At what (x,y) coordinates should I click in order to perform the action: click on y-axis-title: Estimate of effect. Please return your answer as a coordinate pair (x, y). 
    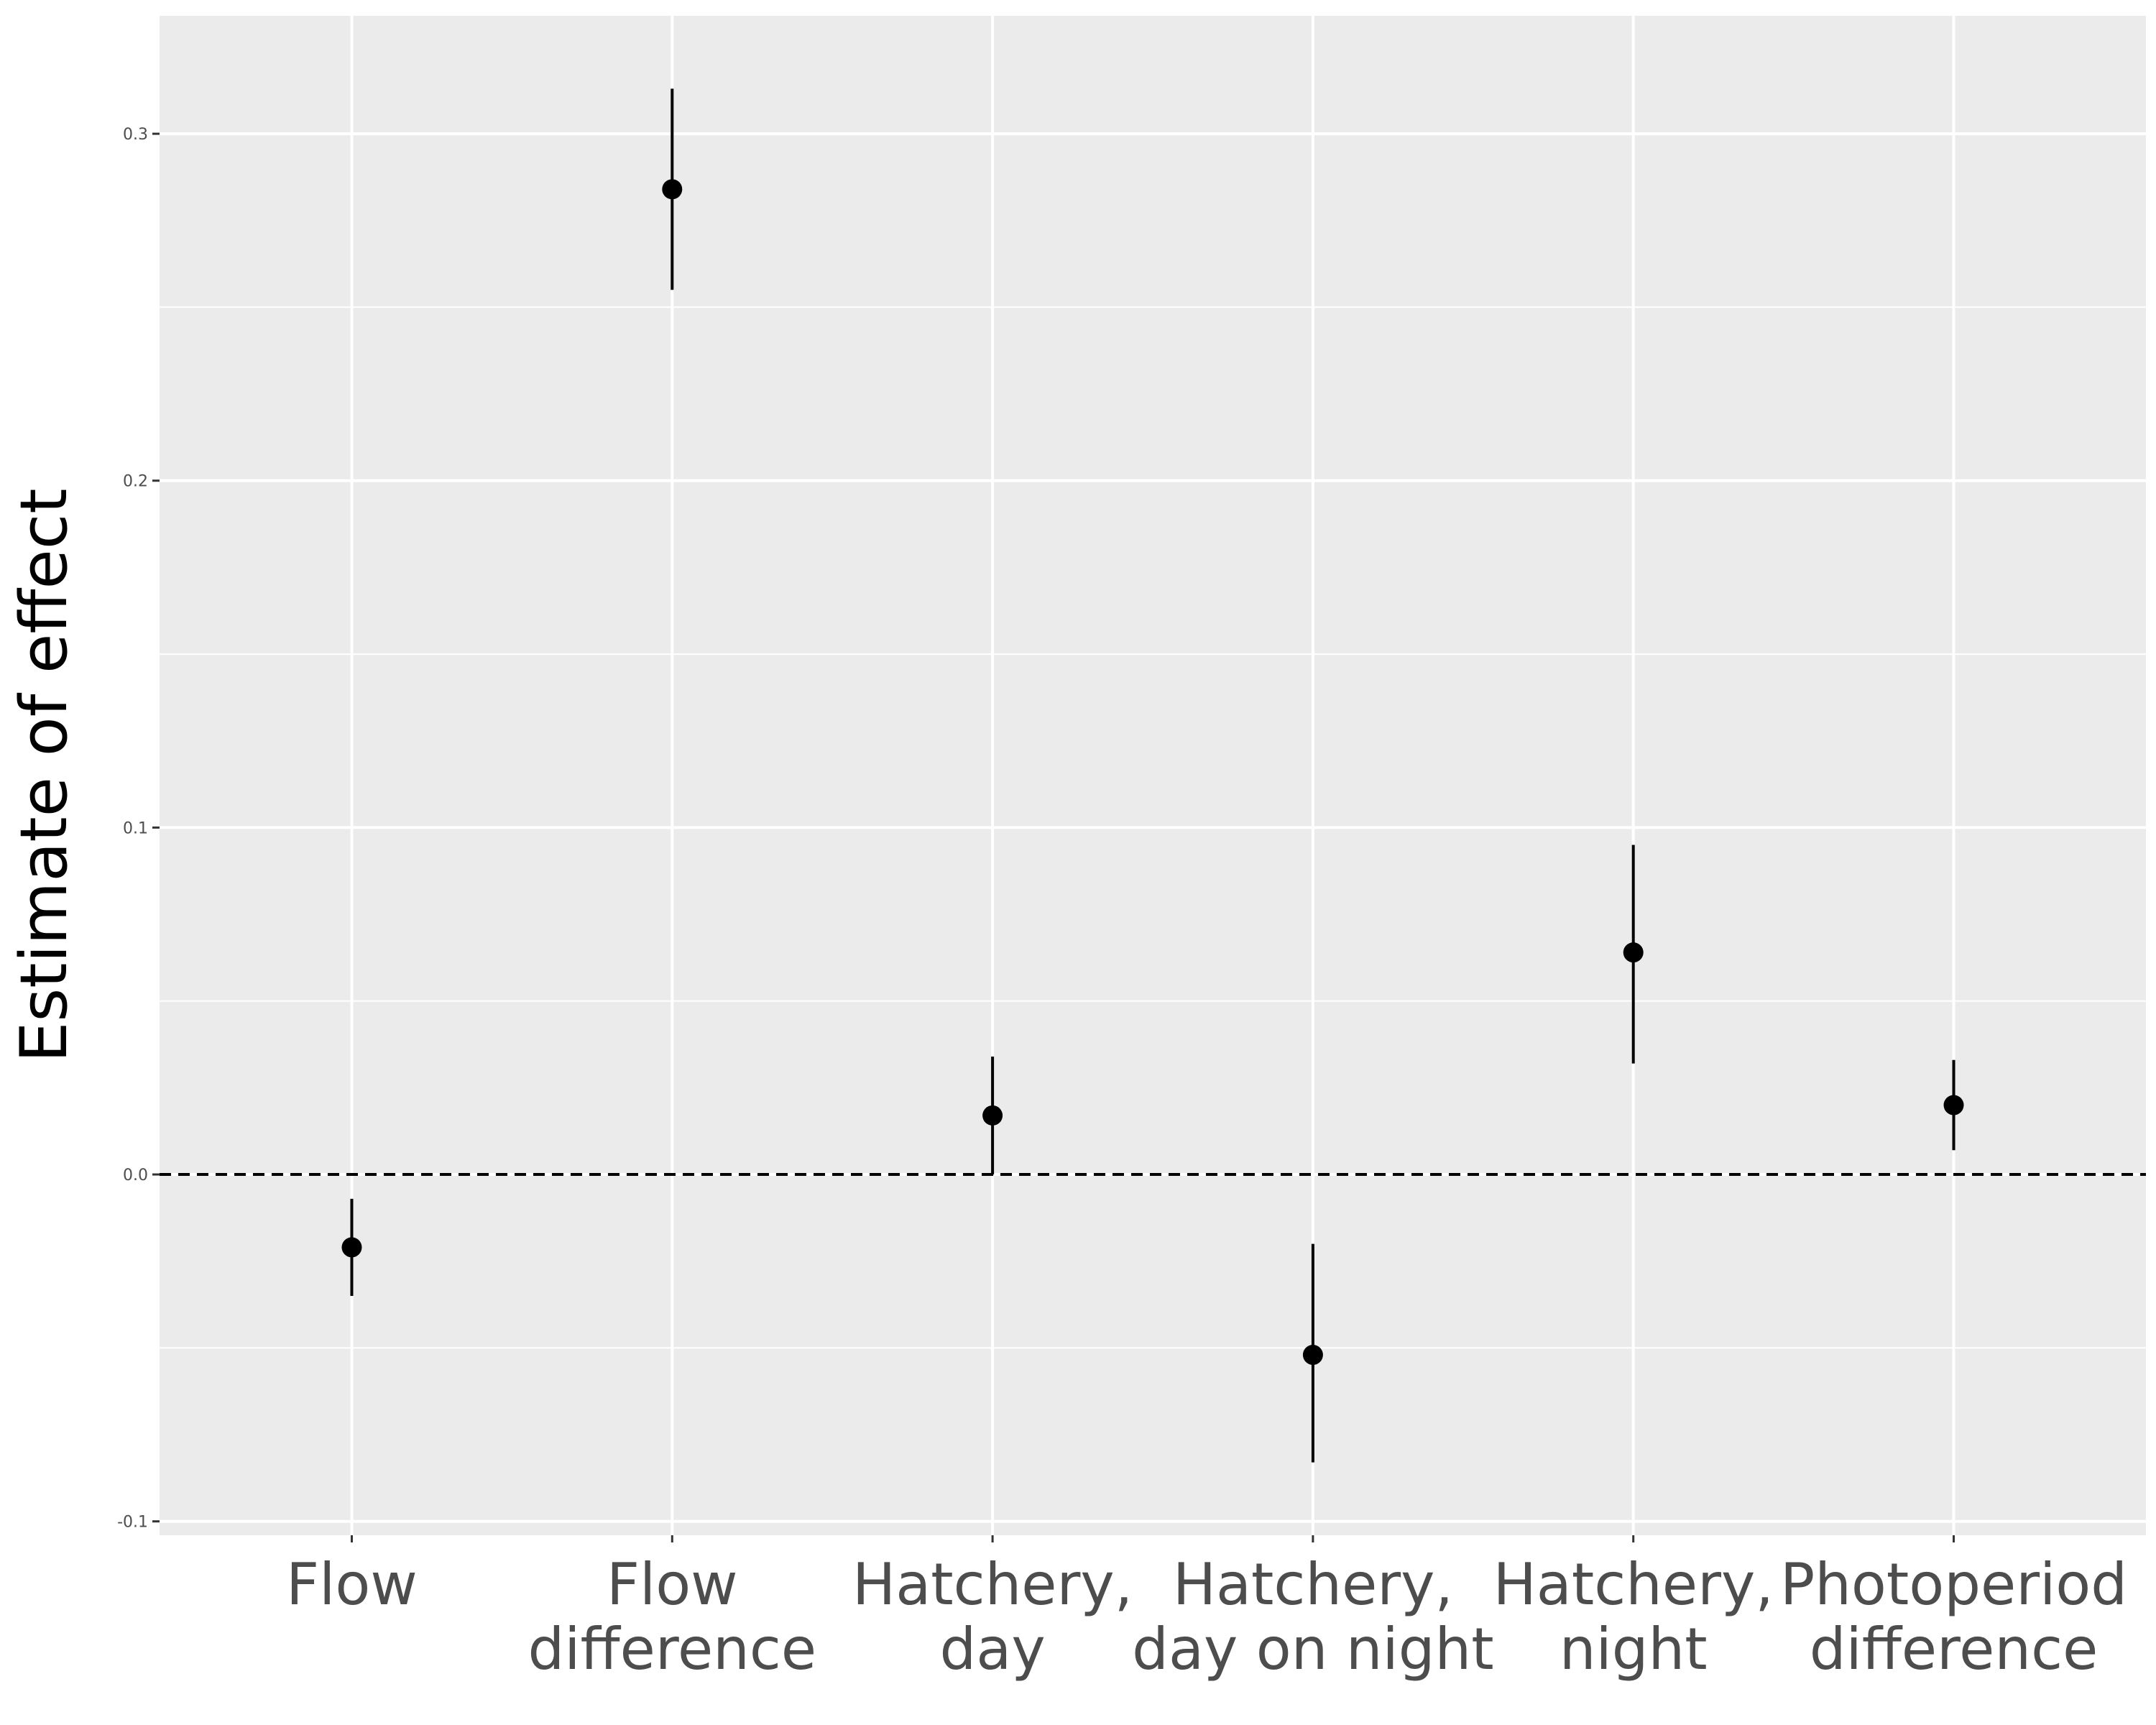
    Looking at the image, I should click on (44, 775).